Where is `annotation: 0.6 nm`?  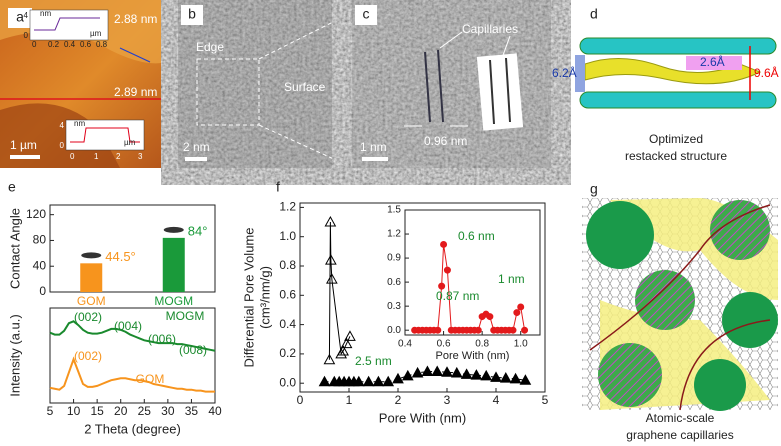 annotation: 0.6 nm is located at coordinates (476, 236).